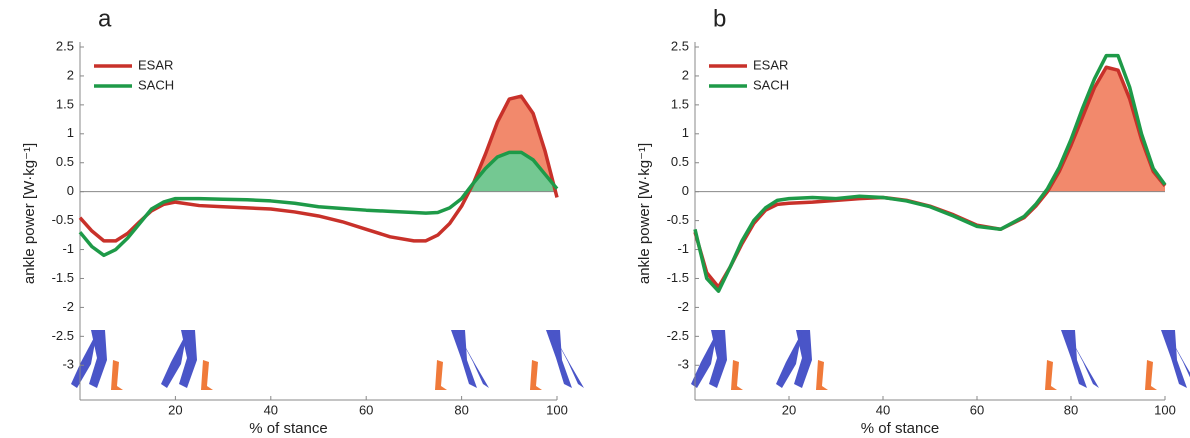 The width and height of the screenshot is (1190, 438). I want to click on panel-label: b, so click(719, 18).